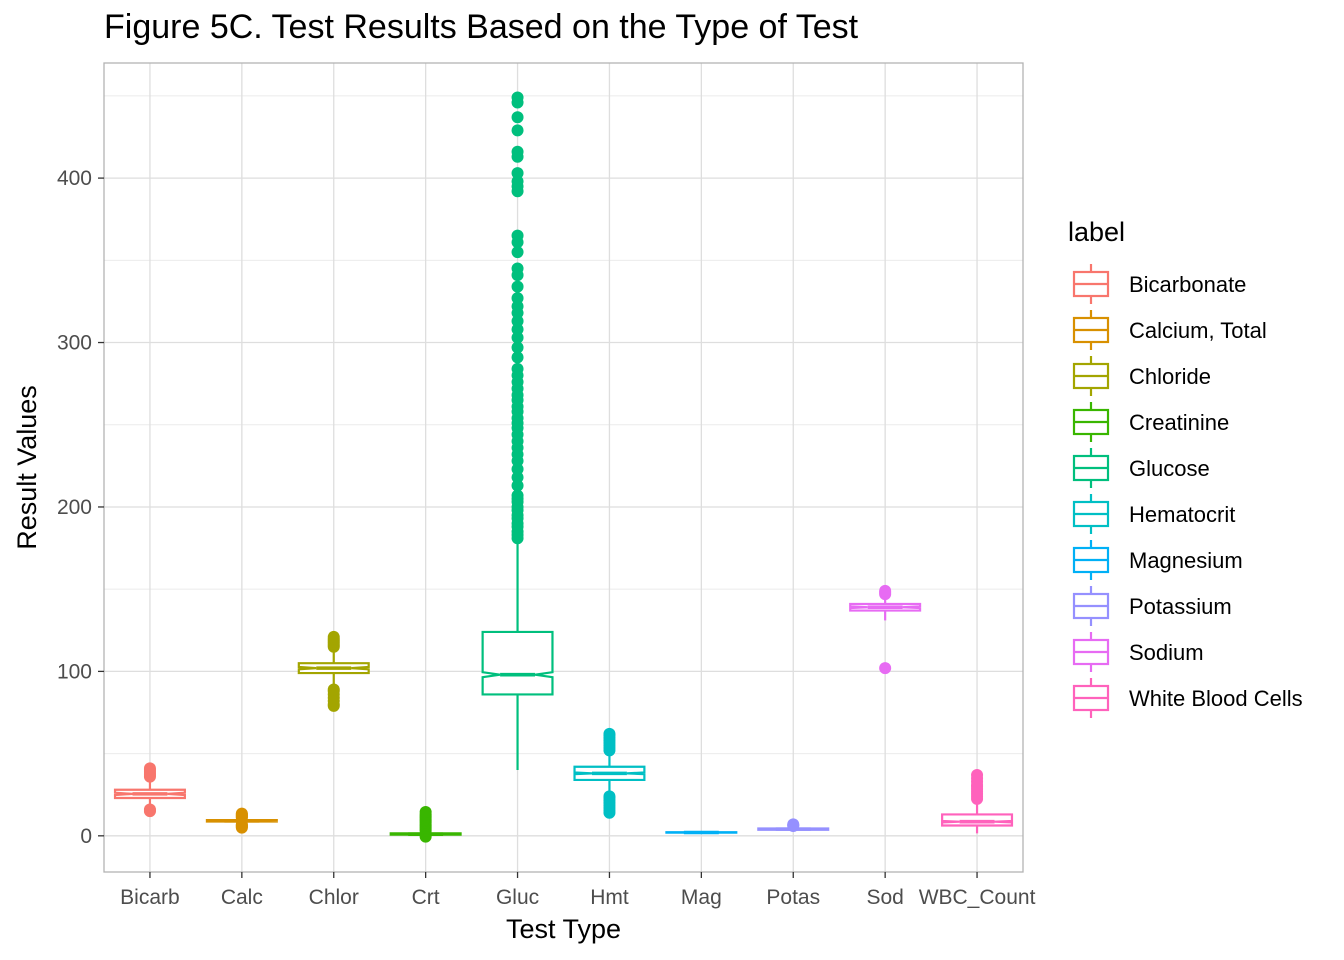  I want to click on legend-item: Calcium, Total, so click(1169, 330).